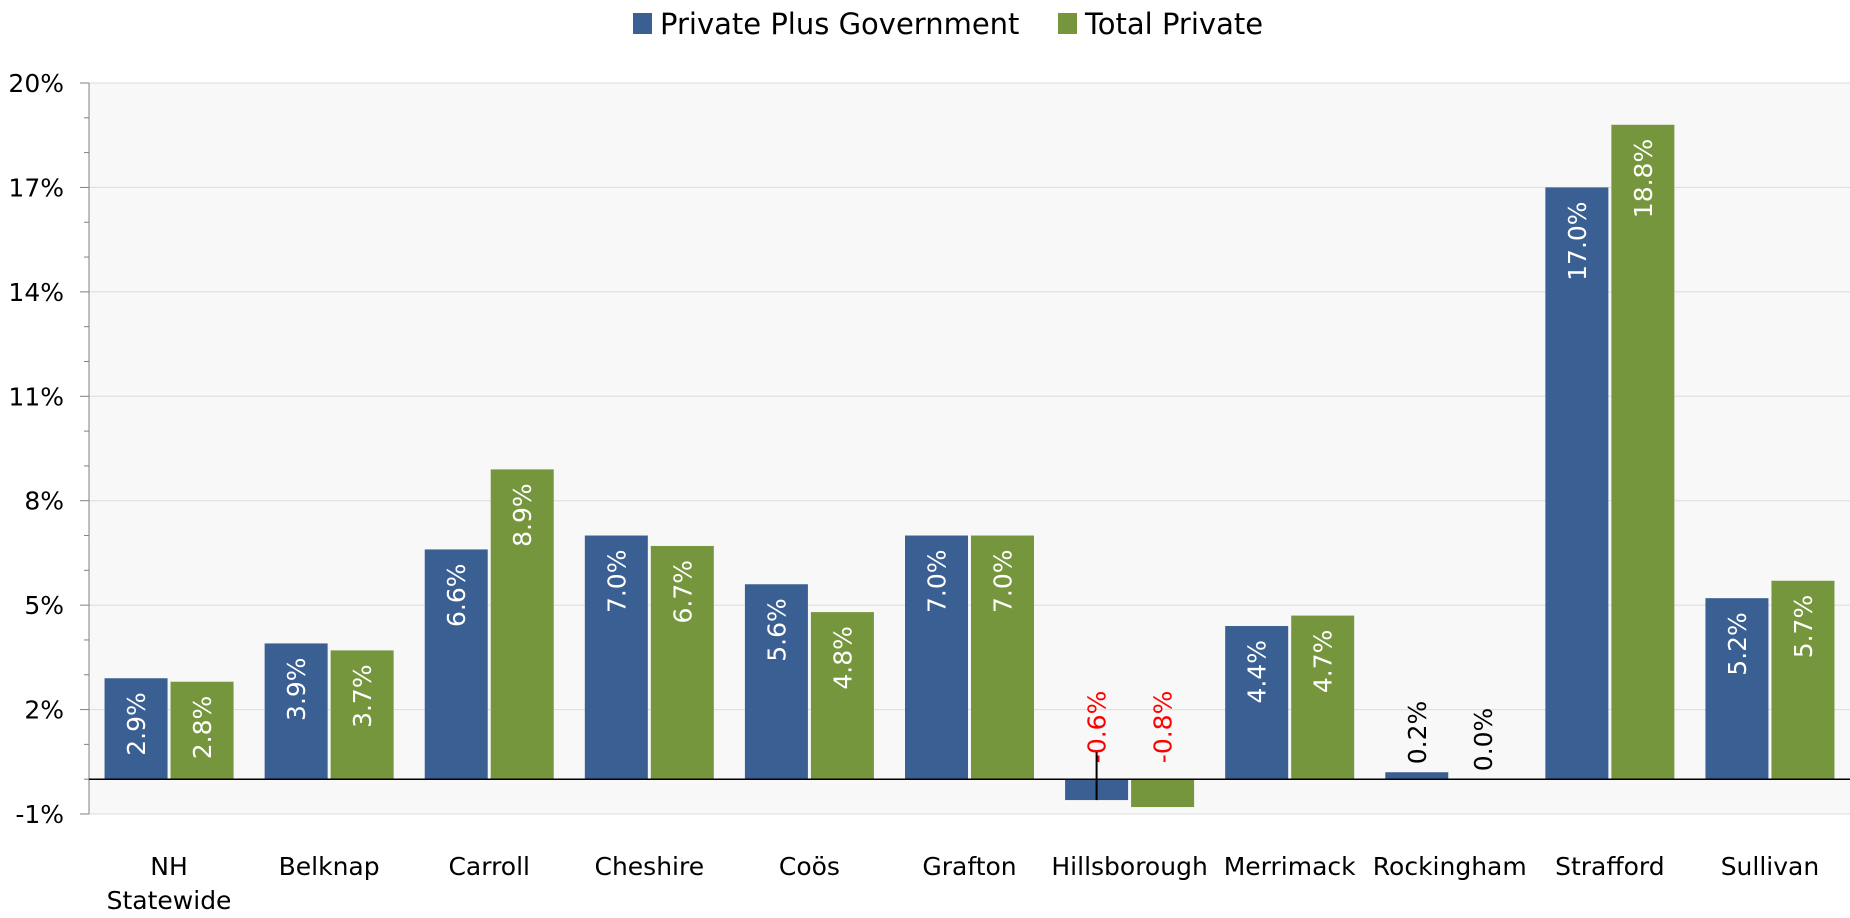 This screenshot has width=1850, height=918. What do you see at coordinates (776, 630) in the screenshot?
I see `data-label: 5.6%` at bounding box center [776, 630].